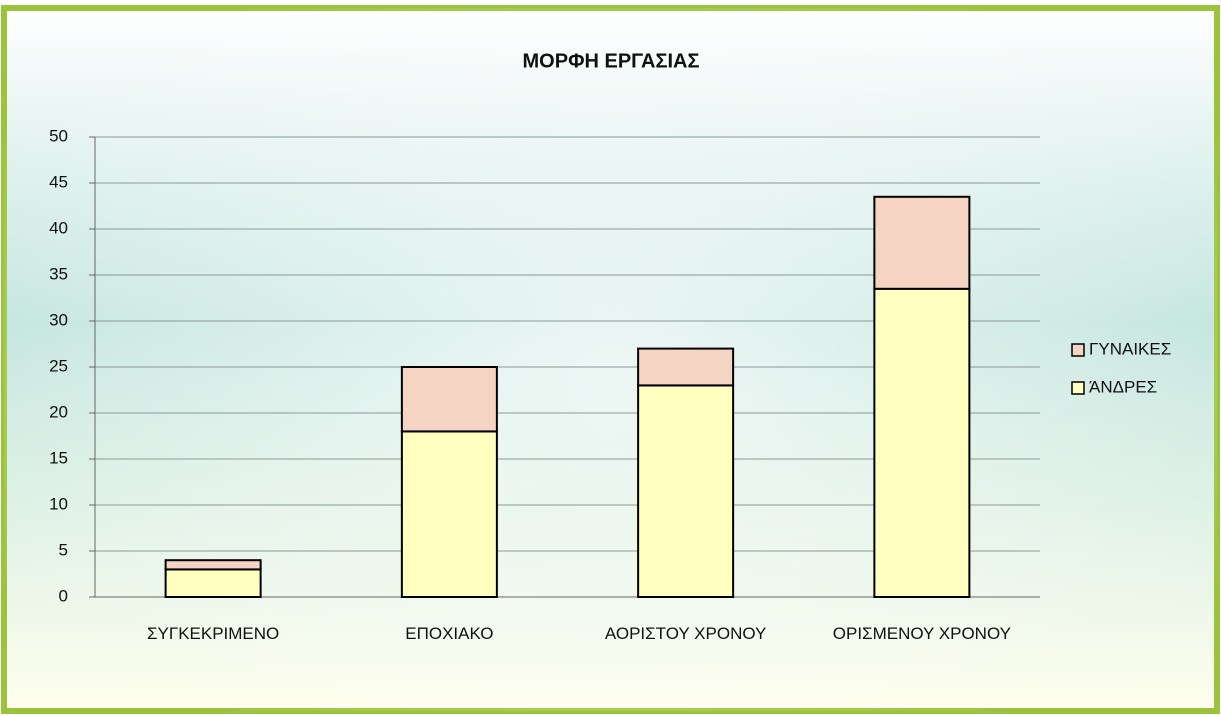 The height and width of the screenshot is (716, 1221). What do you see at coordinates (58, 181) in the screenshot?
I see `y-tick-label: 45` at bounding box center [58, 181].